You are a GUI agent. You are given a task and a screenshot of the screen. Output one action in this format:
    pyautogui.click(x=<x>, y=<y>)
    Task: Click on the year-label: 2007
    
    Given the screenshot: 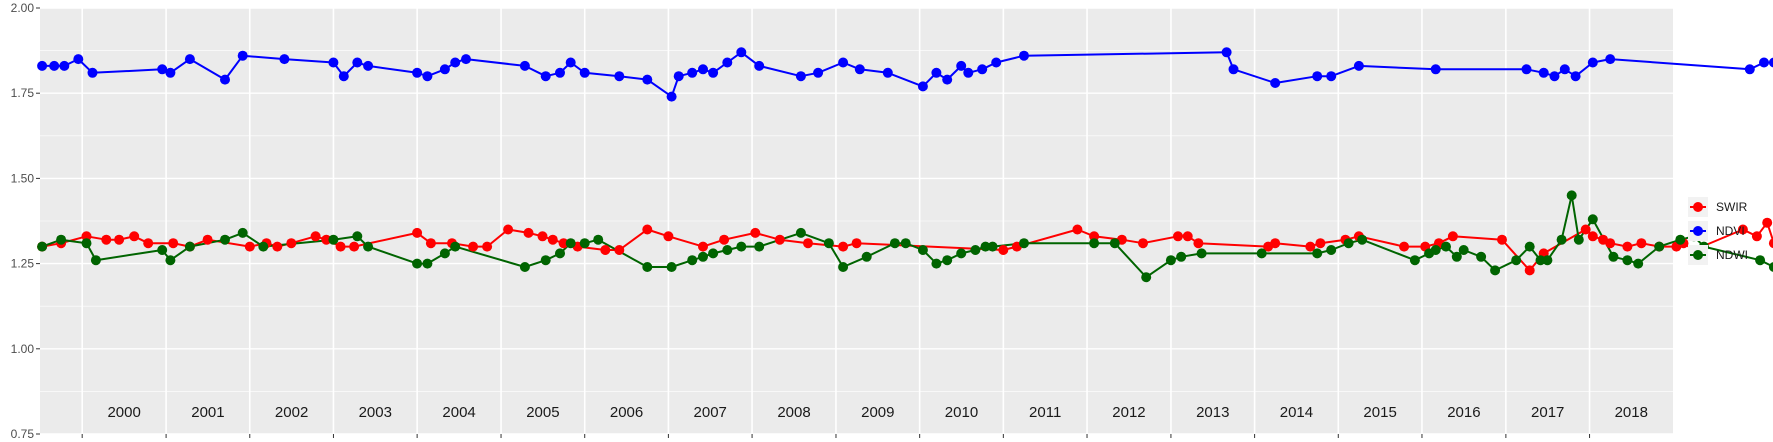 What is the action you would take?
    pyautogui.click(x=710, y=412)
    